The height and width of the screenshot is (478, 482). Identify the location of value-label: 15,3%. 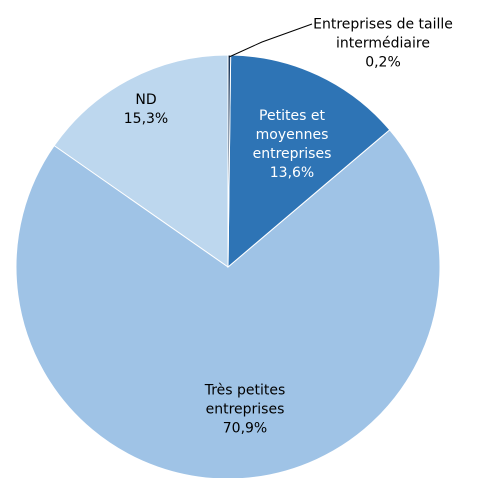
(146, 119).